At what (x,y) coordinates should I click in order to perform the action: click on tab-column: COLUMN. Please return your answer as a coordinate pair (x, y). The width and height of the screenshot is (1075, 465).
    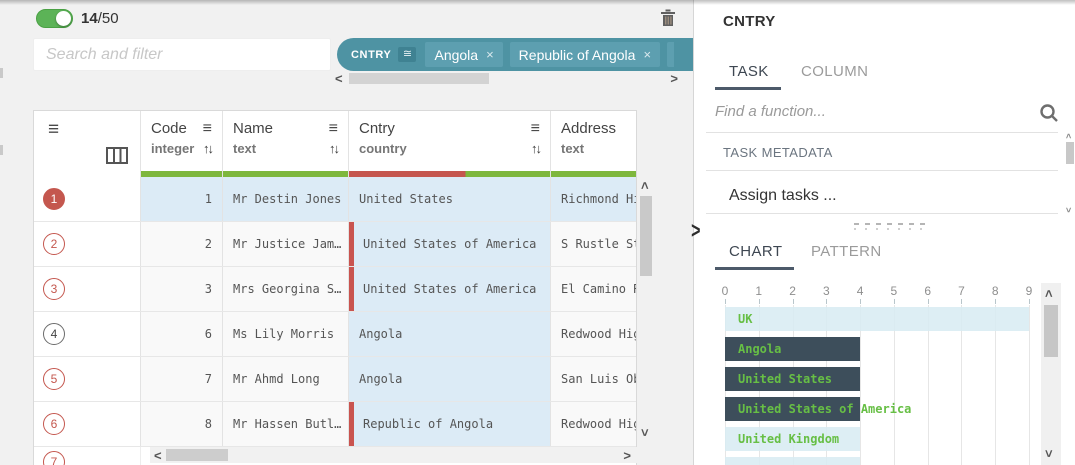
    Looking at the image, I should click on (835, 71).